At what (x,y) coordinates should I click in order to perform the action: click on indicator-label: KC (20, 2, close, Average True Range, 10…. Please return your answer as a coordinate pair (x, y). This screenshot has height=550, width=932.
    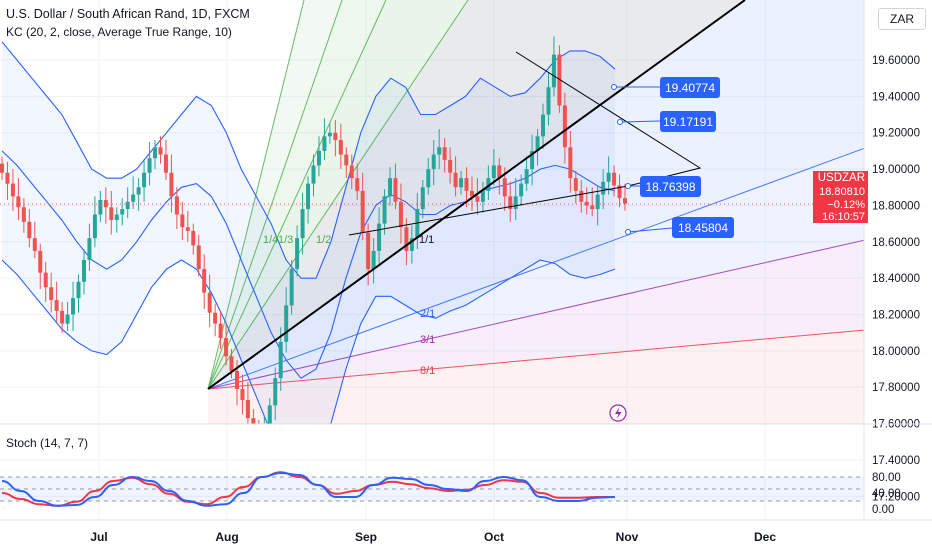
    Looking at the image, I should click on (119, 32).